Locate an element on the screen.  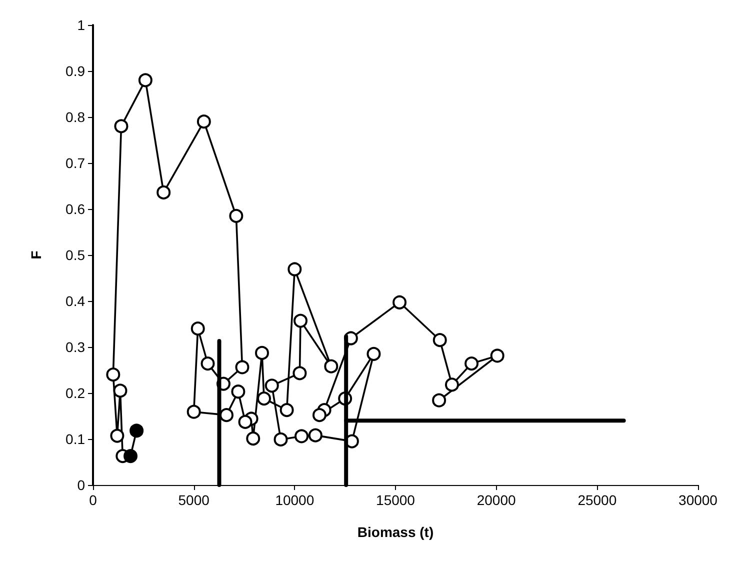
y-tick-label: 0.5 is located at coordinates (76, 255).